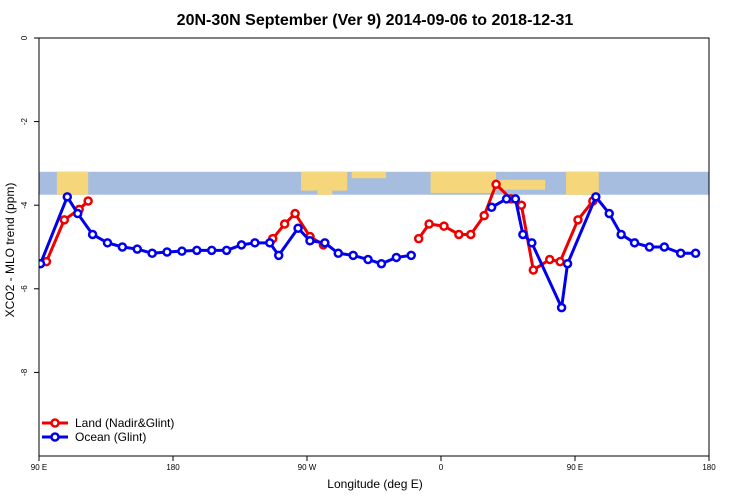  Describe the element at coordinates (24, 289) in the screenshot. I see `y-tick-label: -6` at that location.